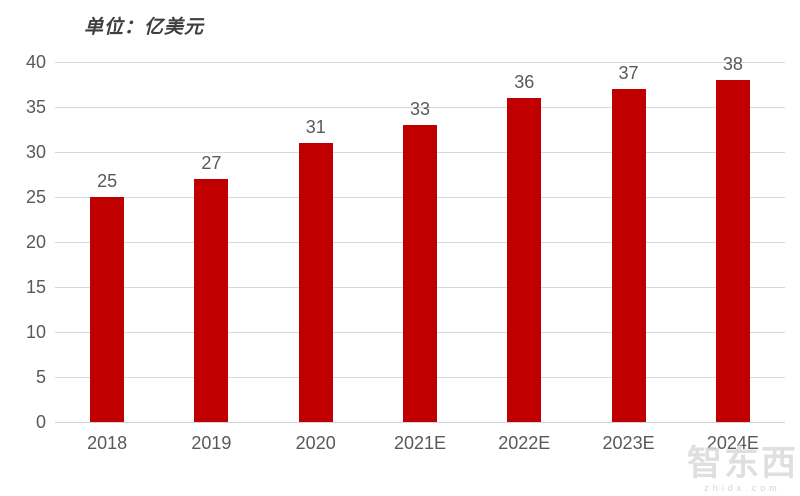 The image size is (800, 496). Describe the element at coordinates (107, 181) in the screenshot. I see `bar-value-label: 25` at that location.